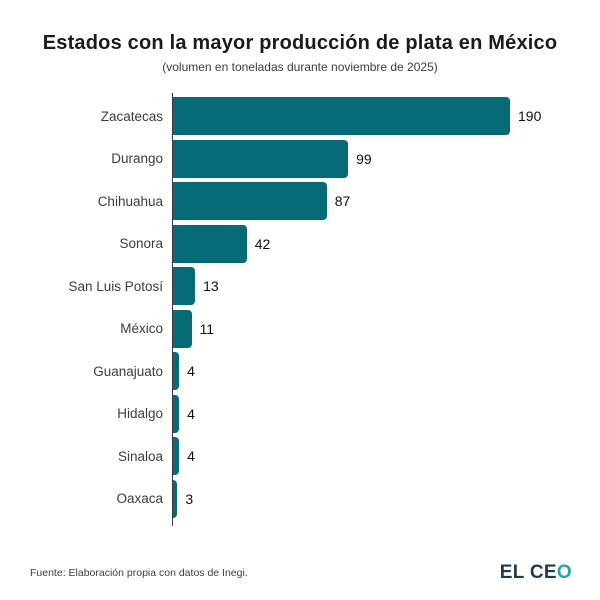 This screenshot has width=600, height=600. What do you see at coordinates (139, 499) in the screenshot?
I see `category-label: Oaxaca` at bounding box center [139, 499].